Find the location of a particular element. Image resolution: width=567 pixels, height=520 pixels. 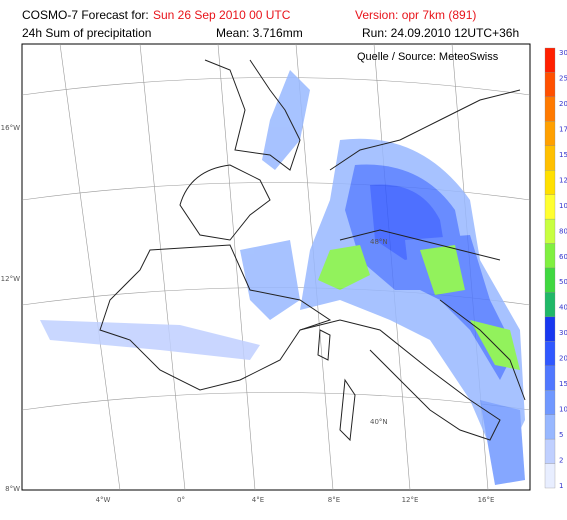

legend-label: 10 is located at coordinates (563, 410).